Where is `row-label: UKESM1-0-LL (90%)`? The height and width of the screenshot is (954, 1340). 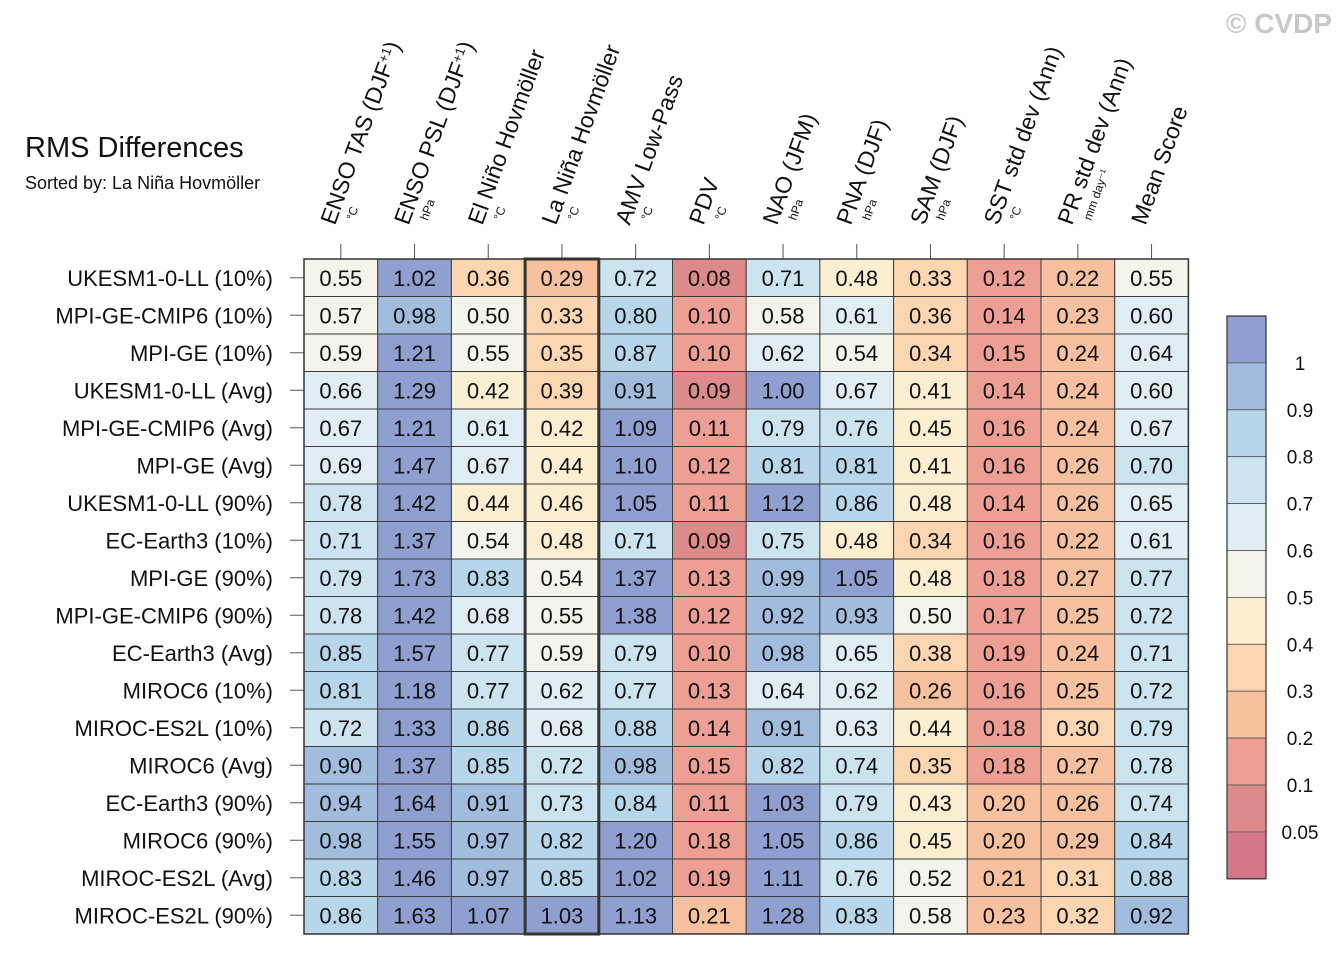 row-label: UKESM1-0-LL (90%) is located at coordinates (170, 503).